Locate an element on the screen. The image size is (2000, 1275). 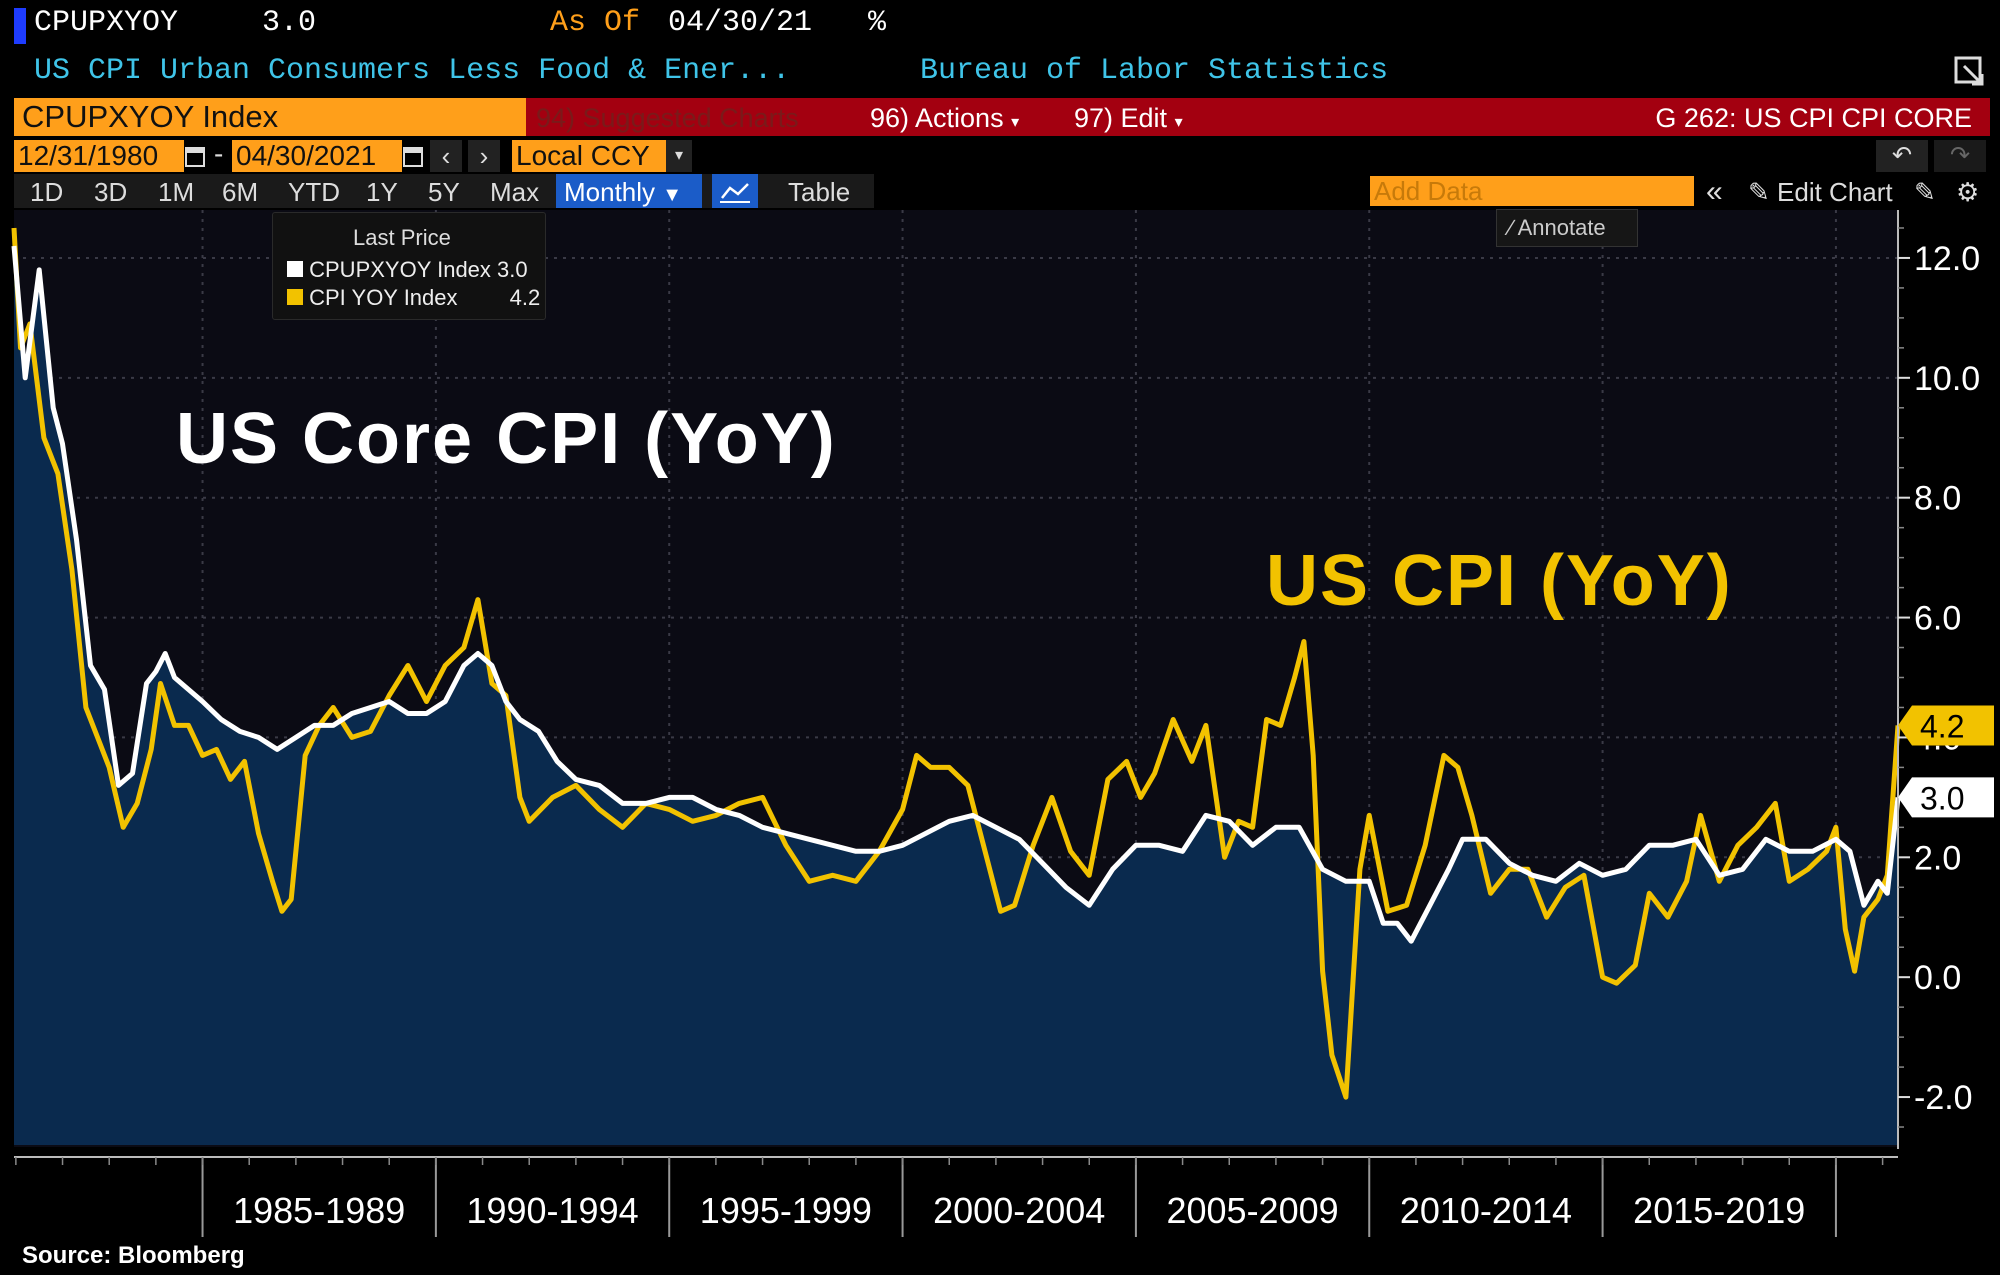
annotate-label: Annotate is located at coordinates (1561, 227).